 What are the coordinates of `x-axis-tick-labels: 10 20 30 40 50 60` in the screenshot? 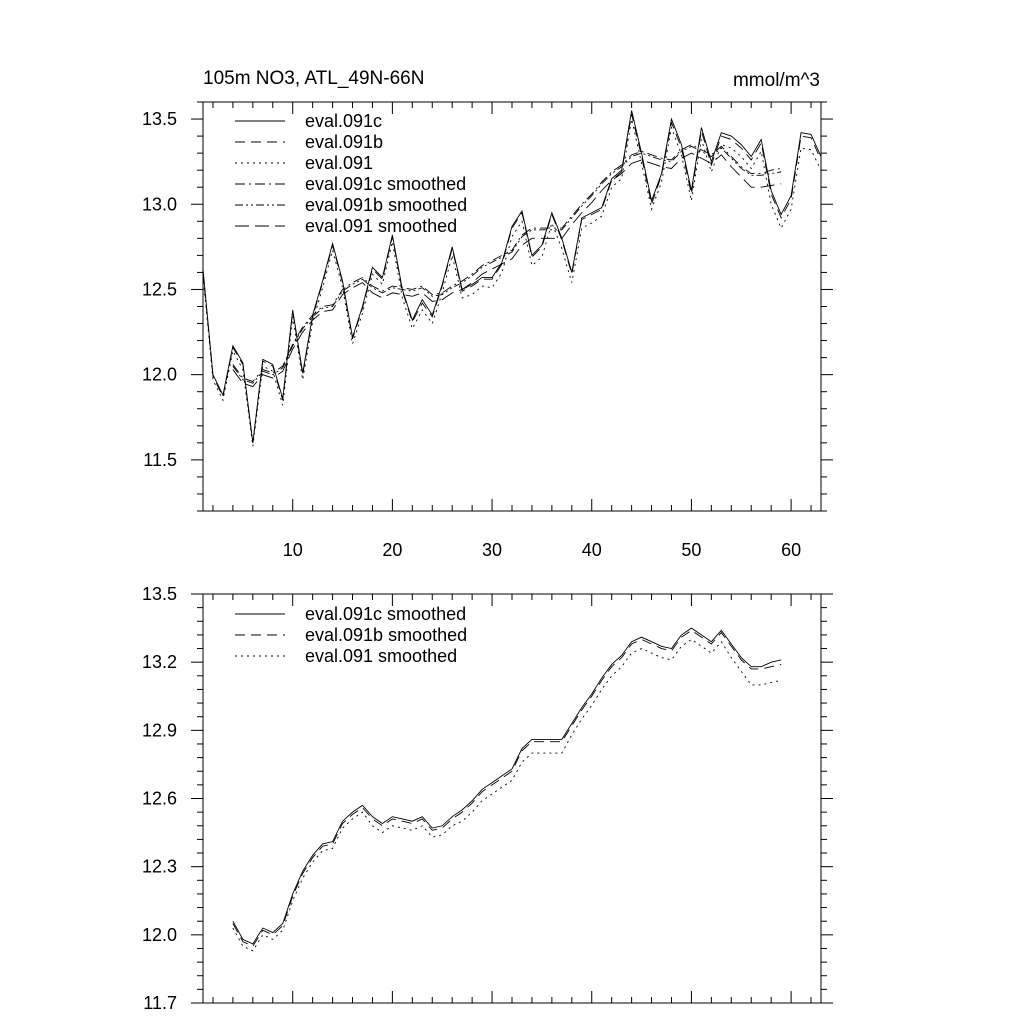 It's located at (542, 550).